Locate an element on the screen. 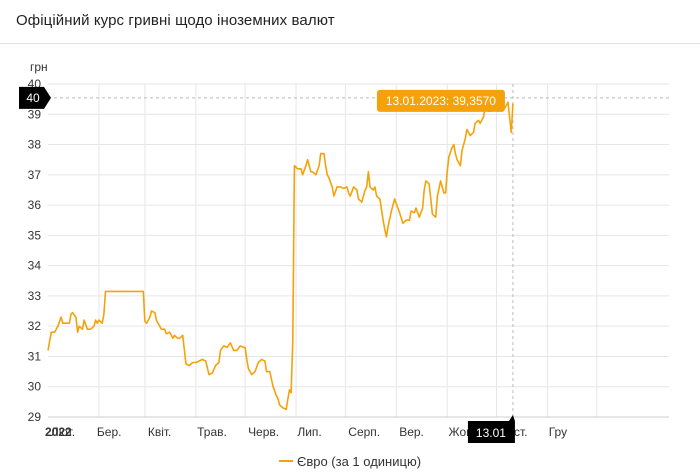  y-tick-label: 33 is located at coordinates (35, 296).